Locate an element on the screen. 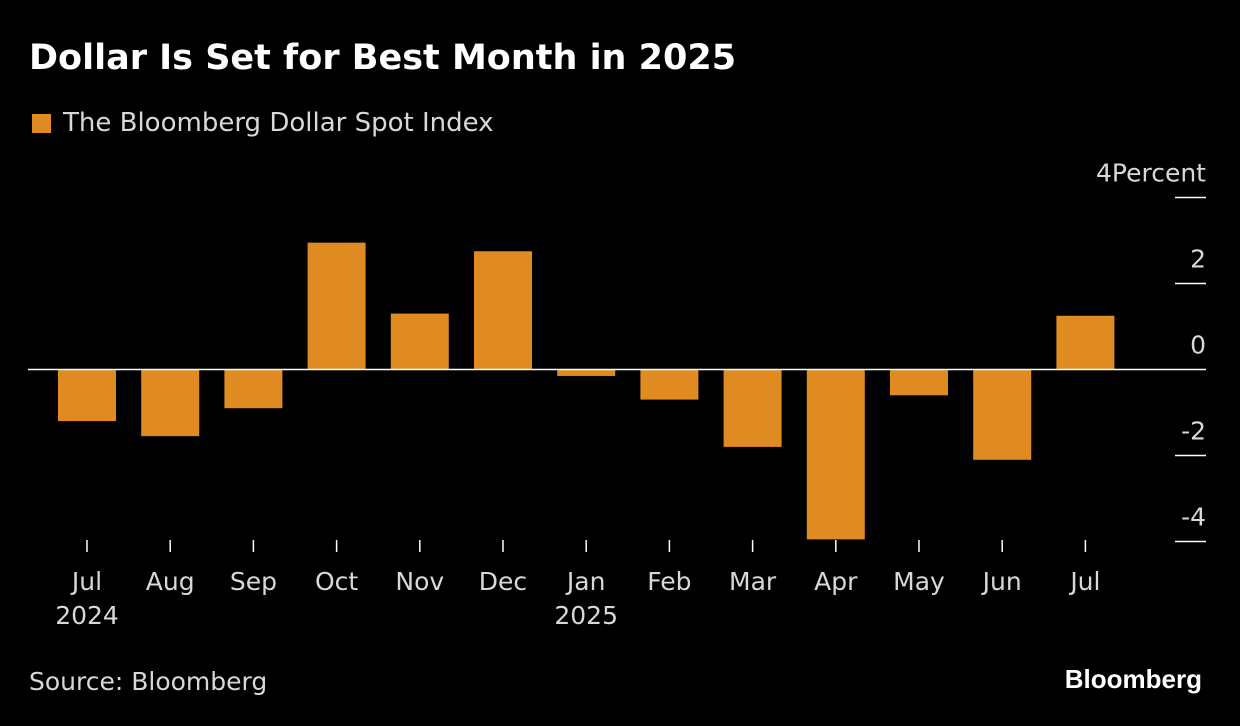 This screenshot has height=726, width=1240. x-tick-label-1: Aug is located at coordinates (170, 581).